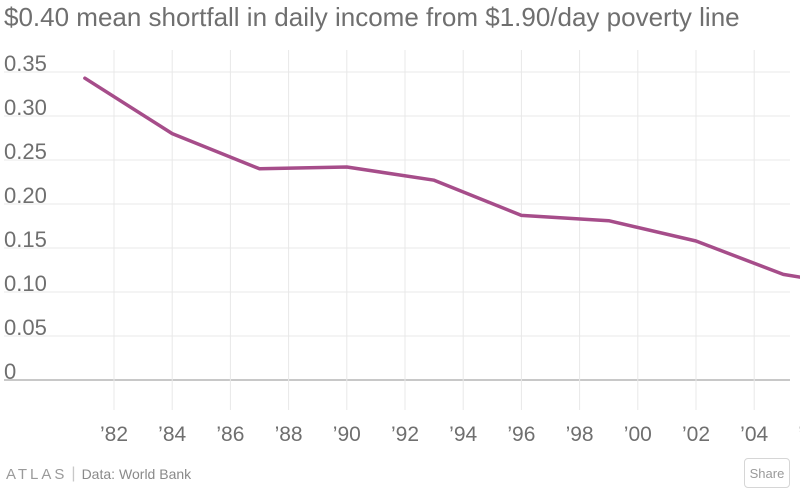 The width and height of the screenshot is (800, 499). Describe the element at coordinates (521, 434) in the screenshot. I see `x-tick-label: ’96` at that location.